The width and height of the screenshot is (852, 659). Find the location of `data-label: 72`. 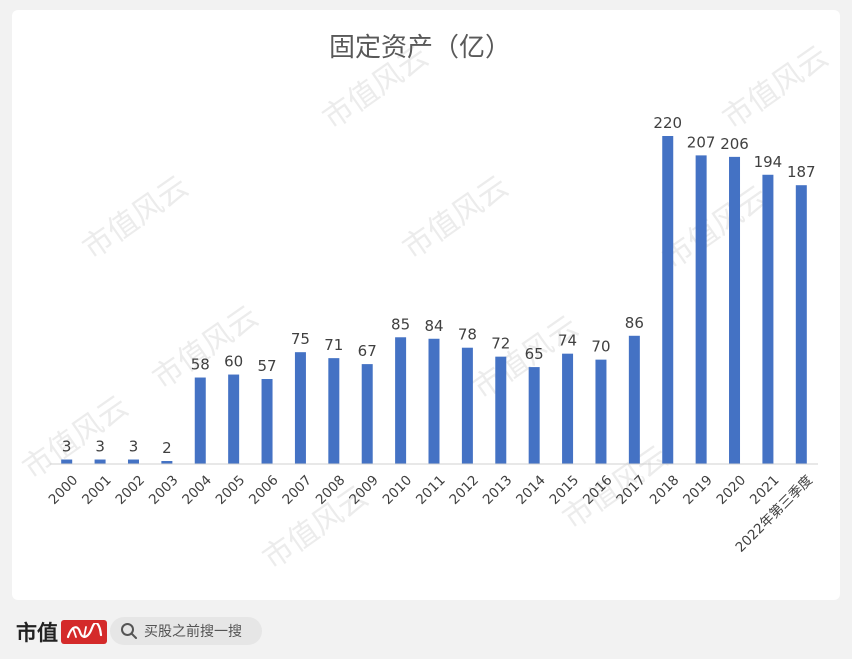

data-label: 72 is located at coordinates (500, 344).